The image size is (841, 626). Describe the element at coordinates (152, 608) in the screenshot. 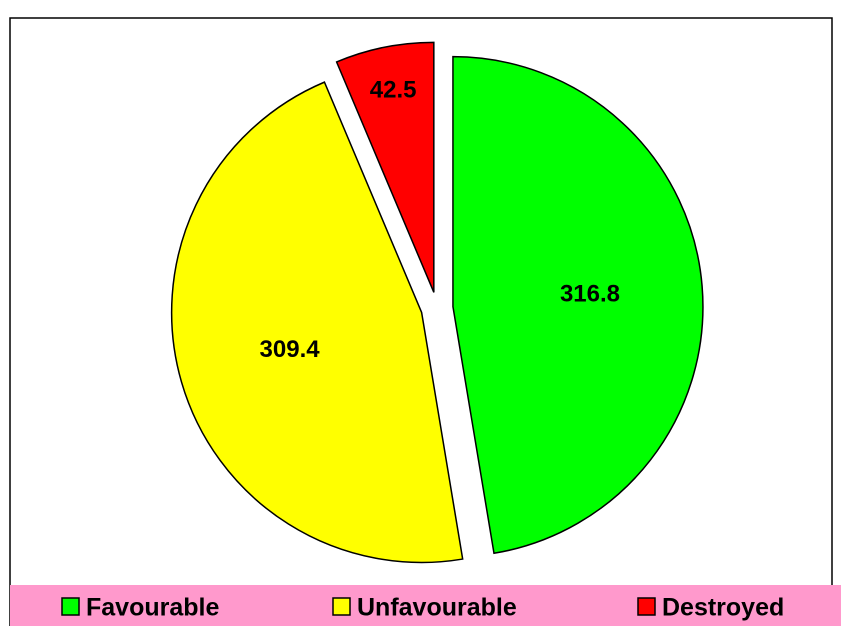

I see `legend-label: Favourable` at that location.